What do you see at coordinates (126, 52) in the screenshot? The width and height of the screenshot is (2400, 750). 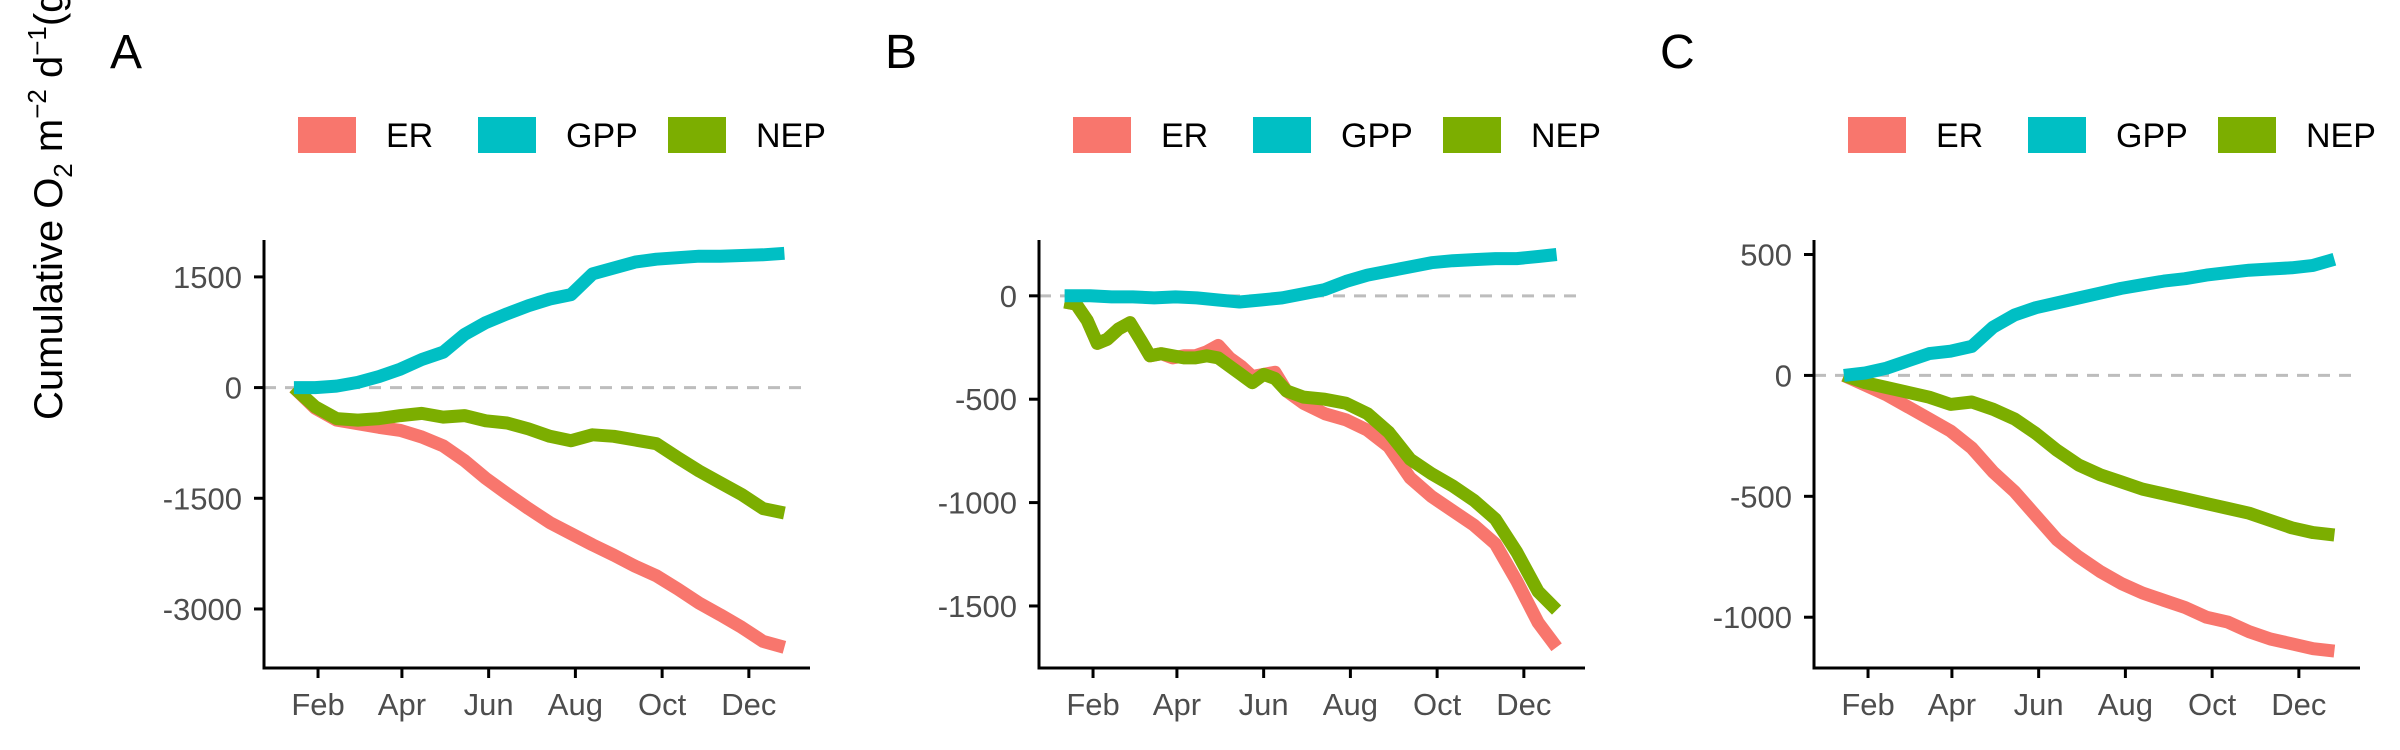 I see `panel-label: A` at bounding box center [126, 52].